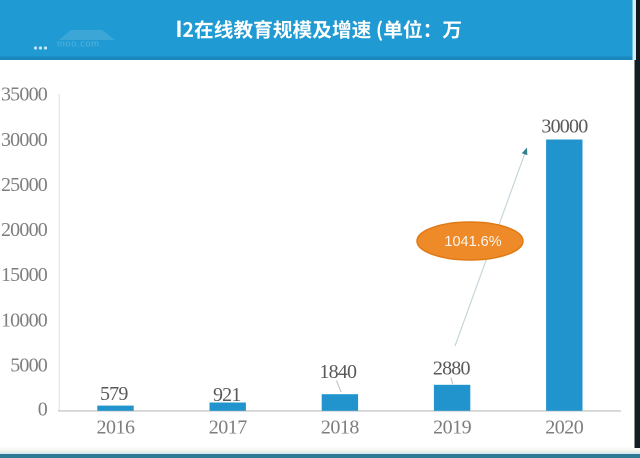 This screenshot has height=458, width=640. What do you see at coordinates (43, 410) in the screenshot?
I see `svg-text: 0` at bounding box center [43, 410].